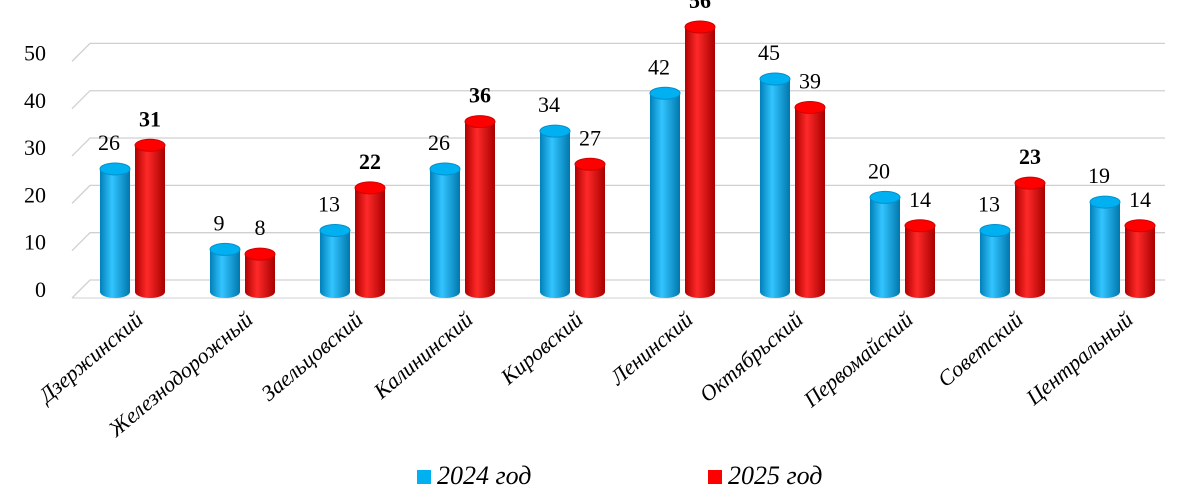 Image resolution: width=1179 pixels, height=498 pixels. What do you see at coordinates (35, 100) in the screenshot?
I see `y-tick-label: 40` at bounding box center [35, 100].